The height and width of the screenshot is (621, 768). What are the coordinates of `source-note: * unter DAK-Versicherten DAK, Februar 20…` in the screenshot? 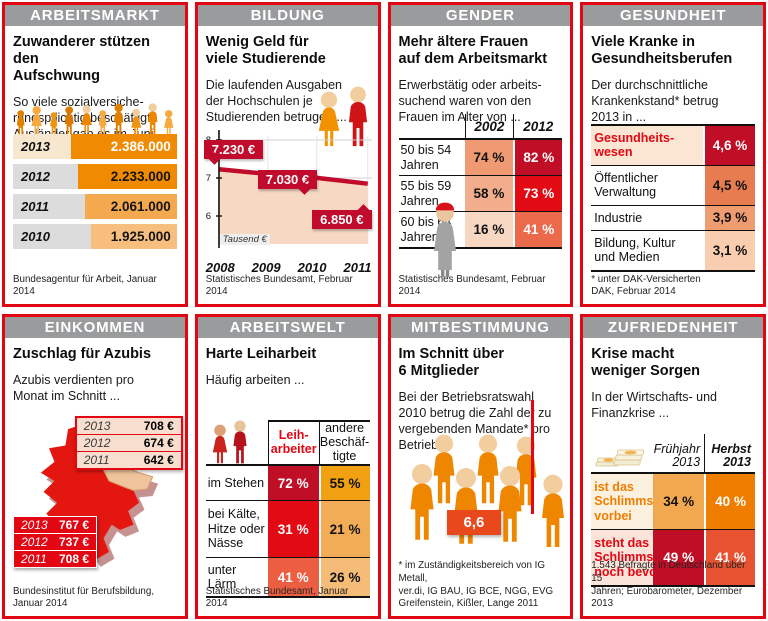 It's located at (646, 285).